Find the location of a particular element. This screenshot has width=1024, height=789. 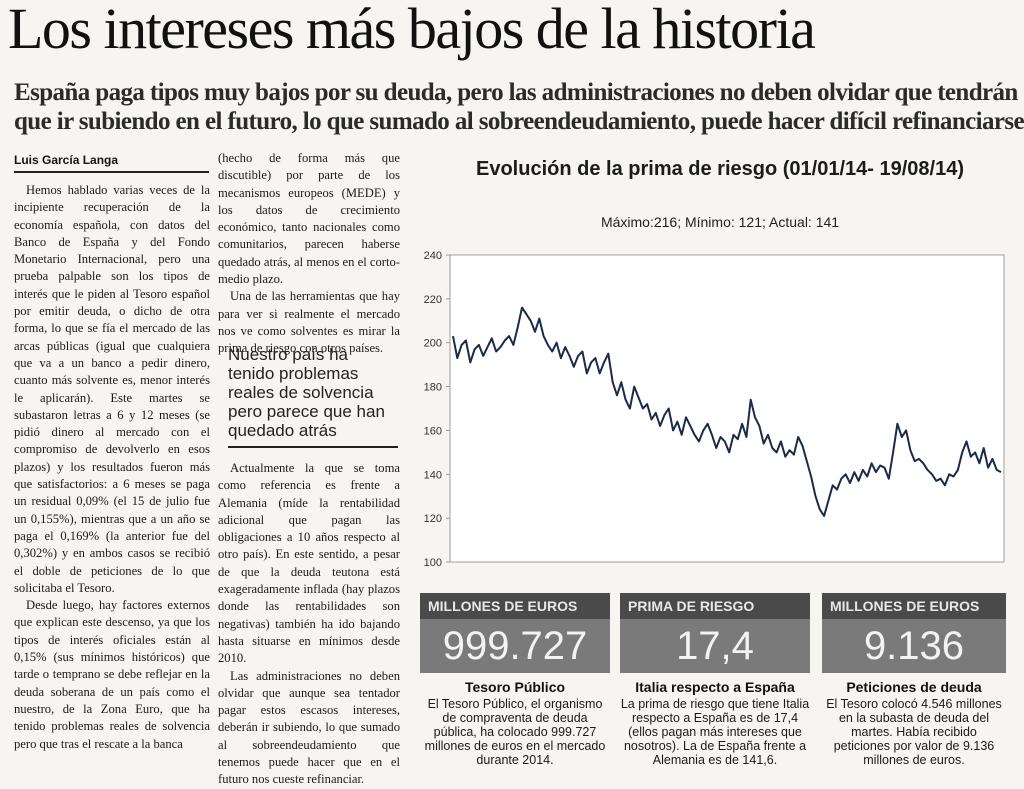

y-tick-label: 160 is located at coordinates (433, 431).